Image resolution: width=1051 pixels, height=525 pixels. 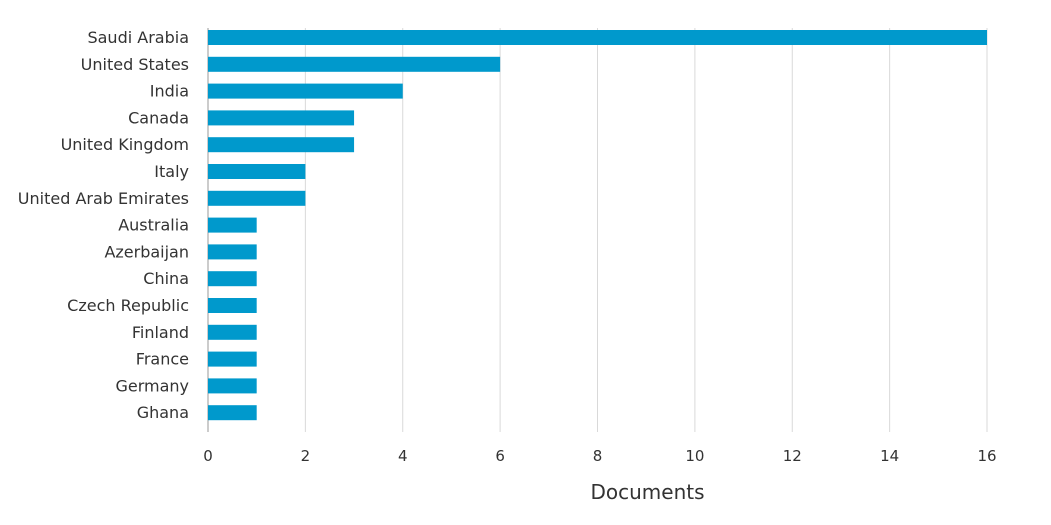 What do you see at coordinates (694, 456) in the screenshot?
I see `x-tick-label: 10` at bounding box center [694, 456].